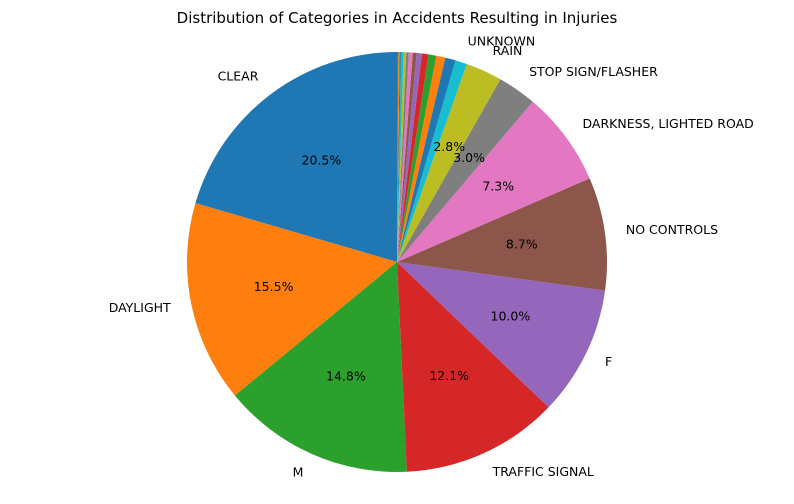 This screenshot has width=794, height=504. I want to click on slice-percent-label: 14.8%, so click(346, 376).